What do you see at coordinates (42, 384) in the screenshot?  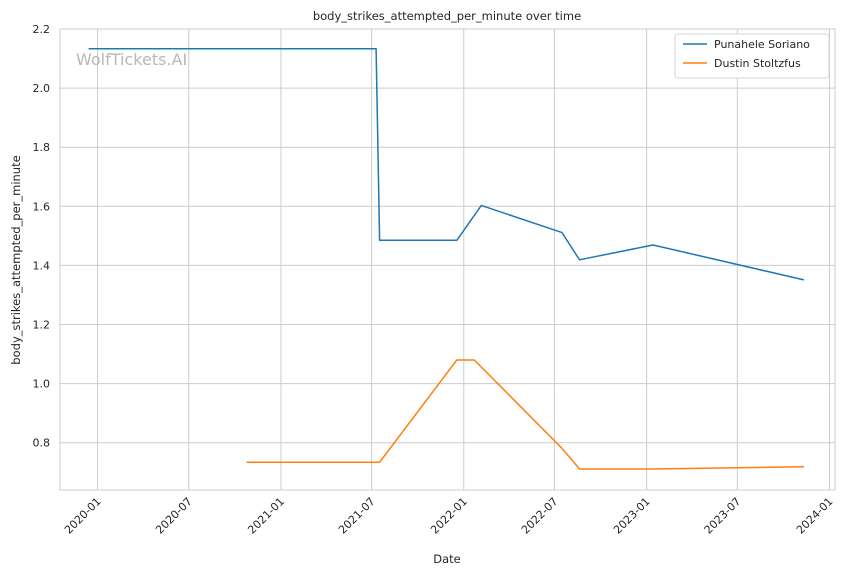 I see `y-tick-label: 1.0` at bounding box center [42, 384].